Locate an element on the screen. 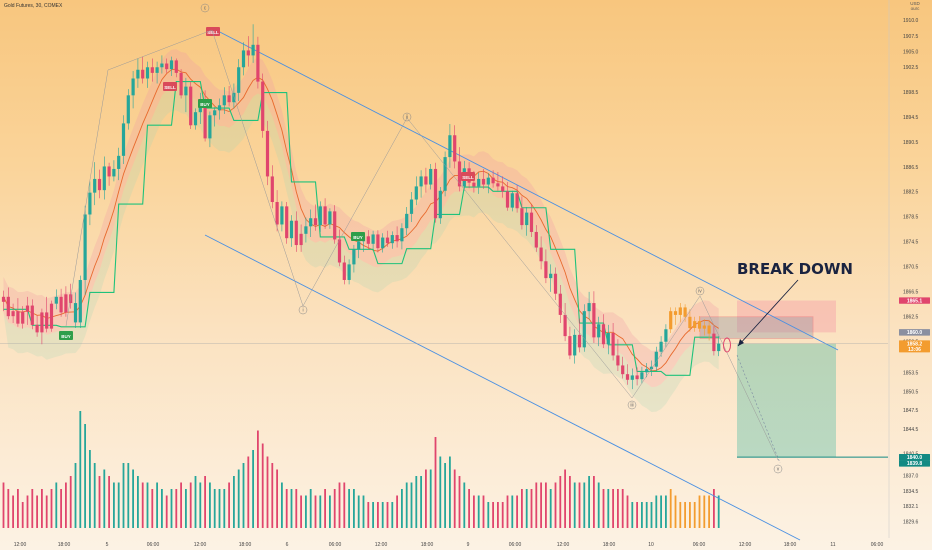  signal-sell is located at coordinates (468, 176).